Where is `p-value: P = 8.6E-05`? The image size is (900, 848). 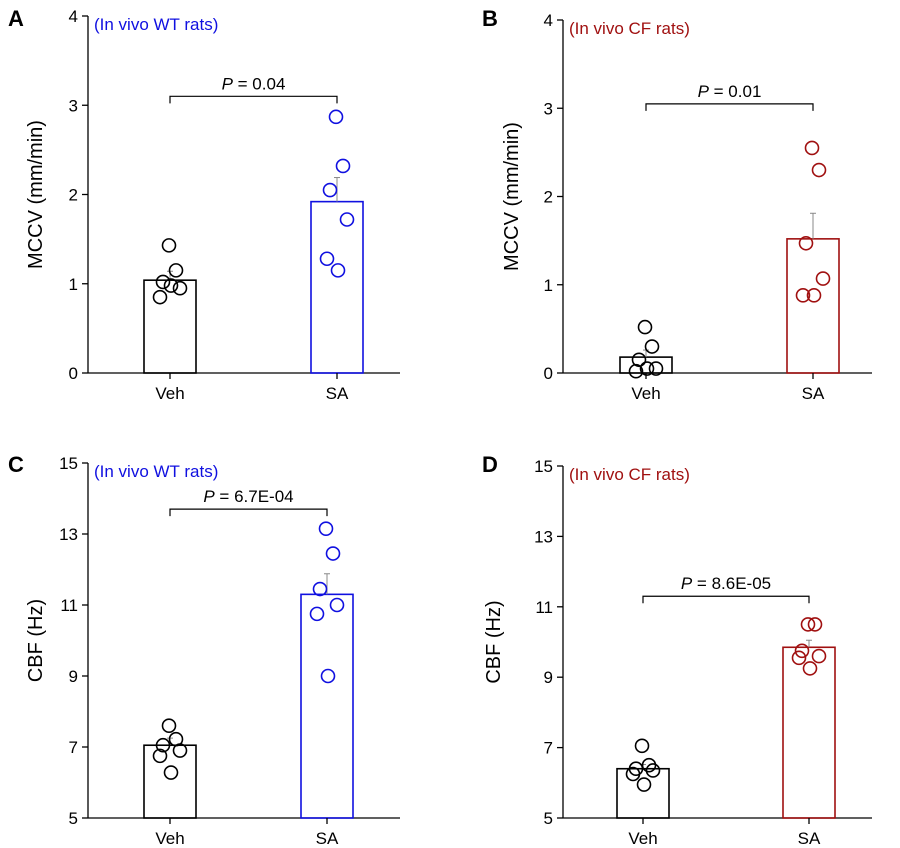 p-value: P = 8.6E-05 is located at coordinates (726, 583).